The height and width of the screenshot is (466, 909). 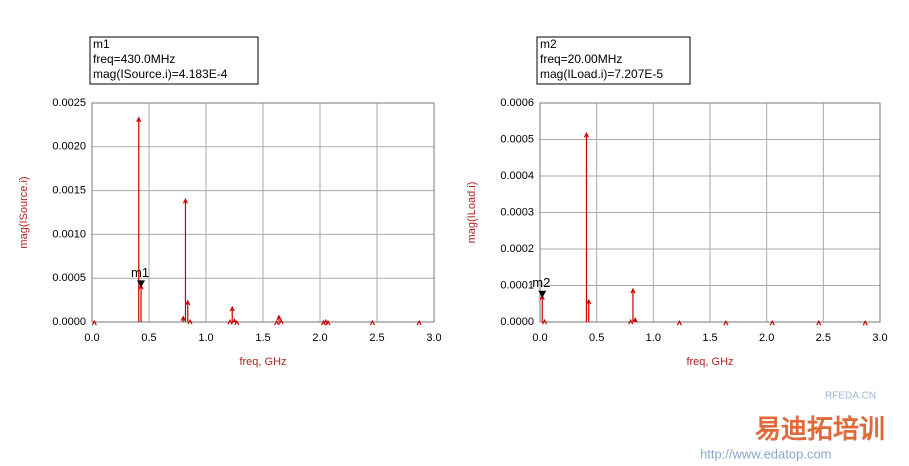 I want to click on y-tick-label: 0.0020, so click(x=69, y=147).